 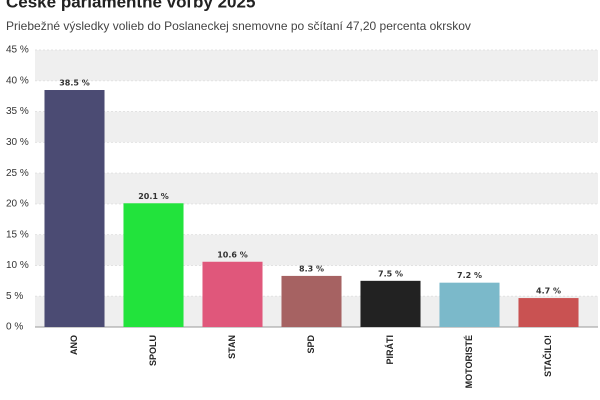 I want to click on x-tick-label: ANO, so click(x=74, y=345).